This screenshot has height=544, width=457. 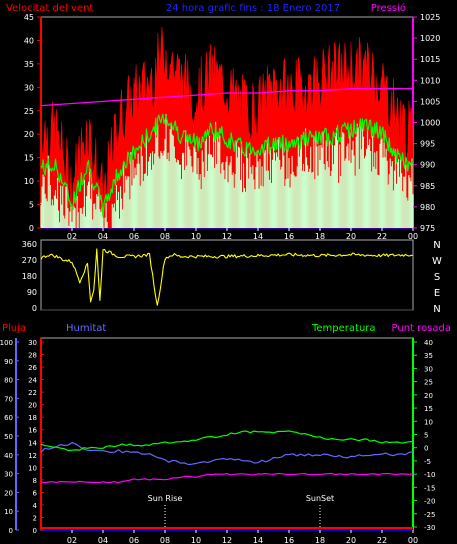 What do you see at coordinates (430, 59) in the screenshot?
I see `pressure-axis-label: 1015` at bounding box center [430, 59].